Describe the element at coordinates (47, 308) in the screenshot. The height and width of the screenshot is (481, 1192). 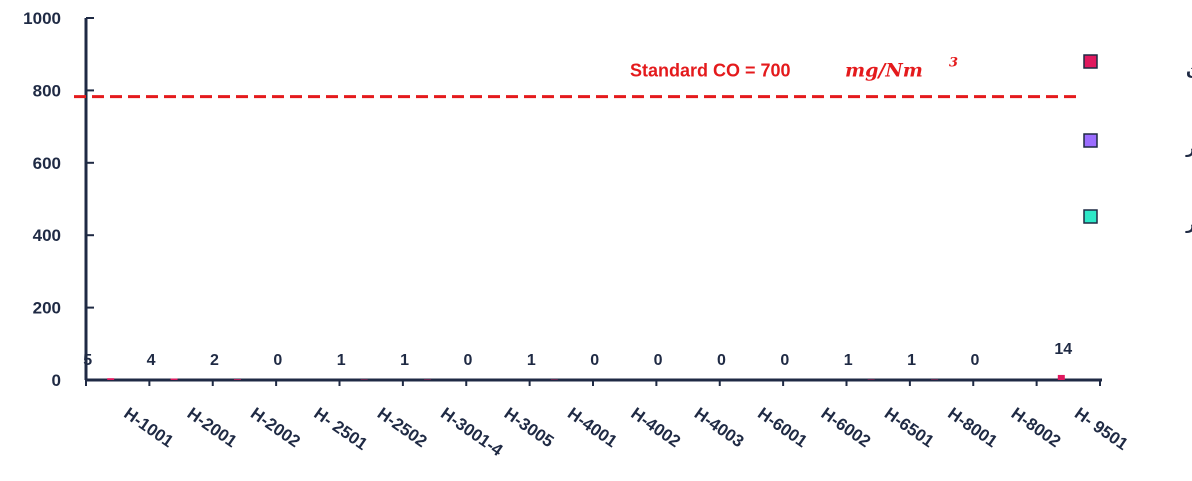
I see `y-tick-label: 200` at that location.